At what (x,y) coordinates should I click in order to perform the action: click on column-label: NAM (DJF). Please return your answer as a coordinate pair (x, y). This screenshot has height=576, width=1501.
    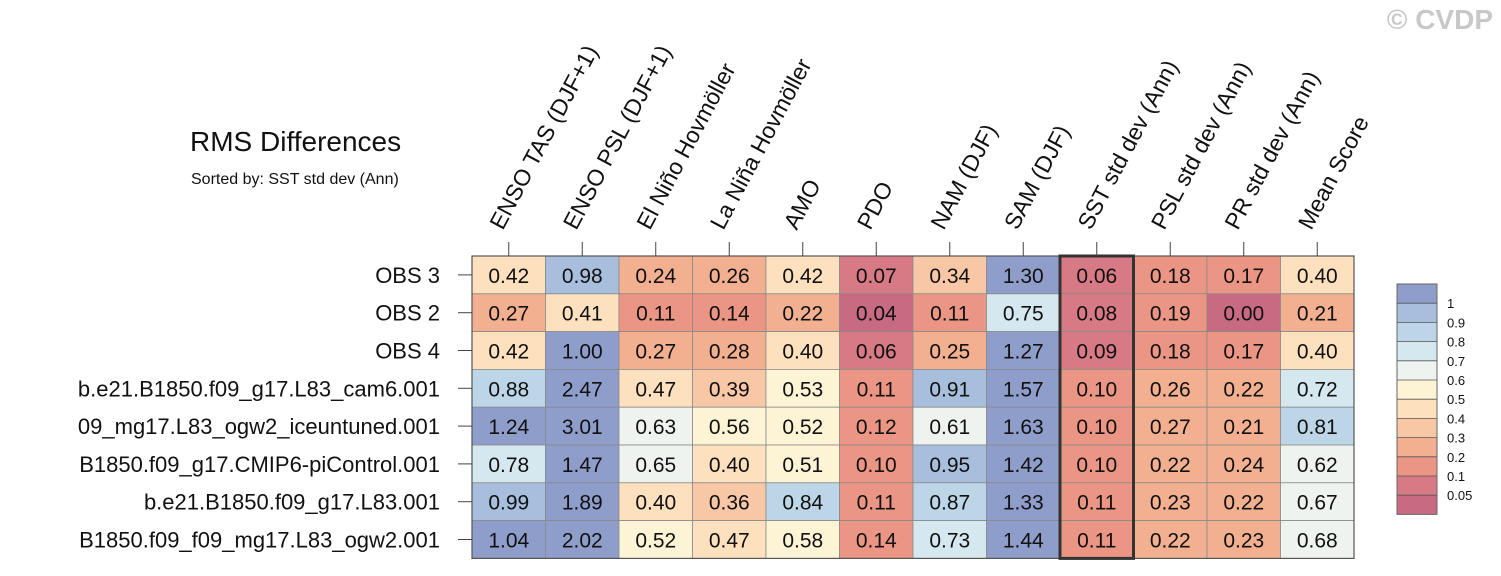
    Looking at the image, I should click on (963, 177).